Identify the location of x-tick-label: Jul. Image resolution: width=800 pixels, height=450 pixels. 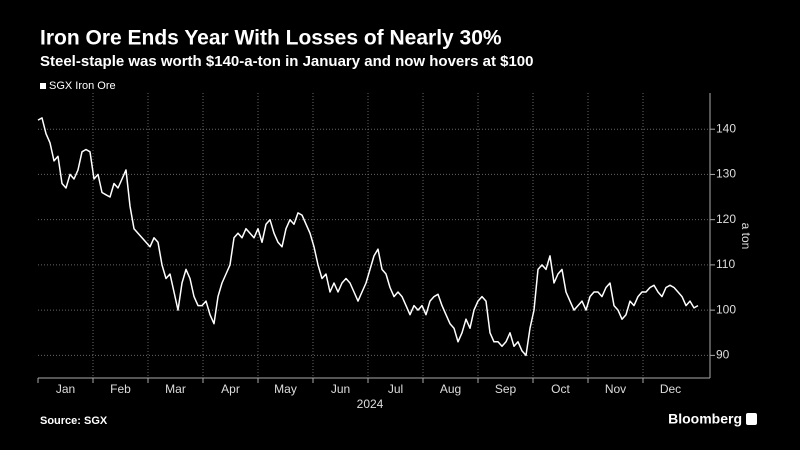
(395, 389).